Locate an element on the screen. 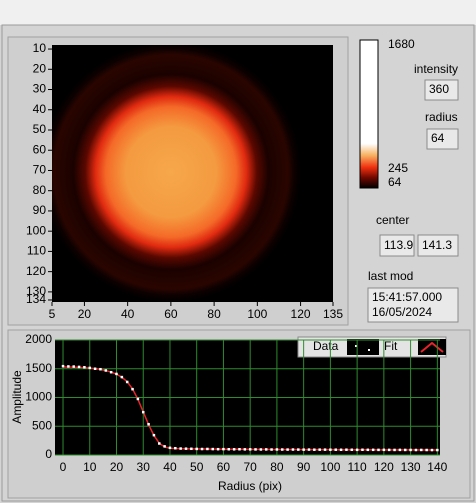  image-y-tick-label: 30 is located at coordinates (40, 89).